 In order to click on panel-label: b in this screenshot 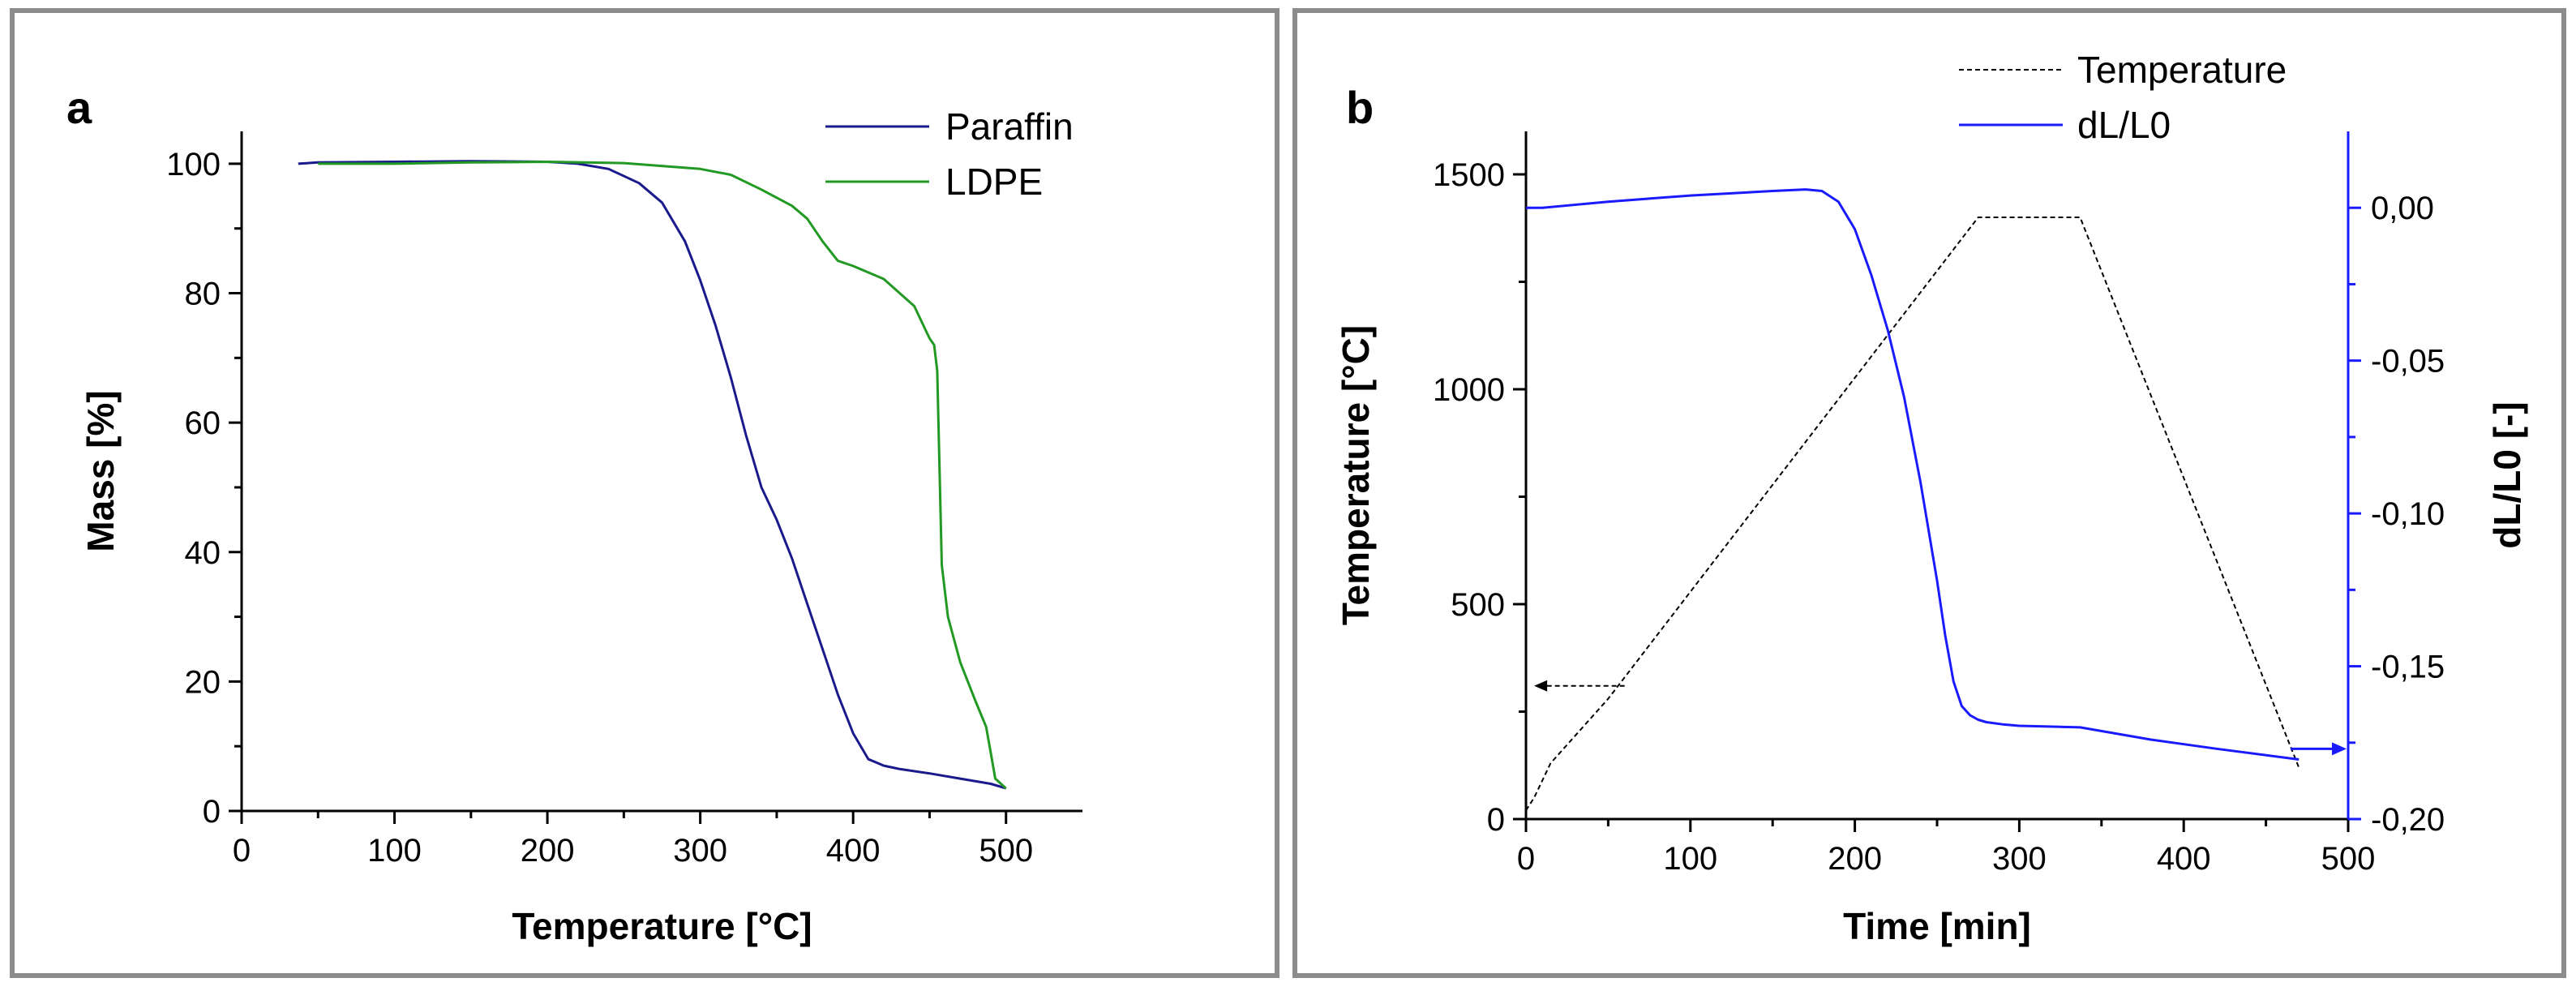, I will do `click(1360, 107)`.